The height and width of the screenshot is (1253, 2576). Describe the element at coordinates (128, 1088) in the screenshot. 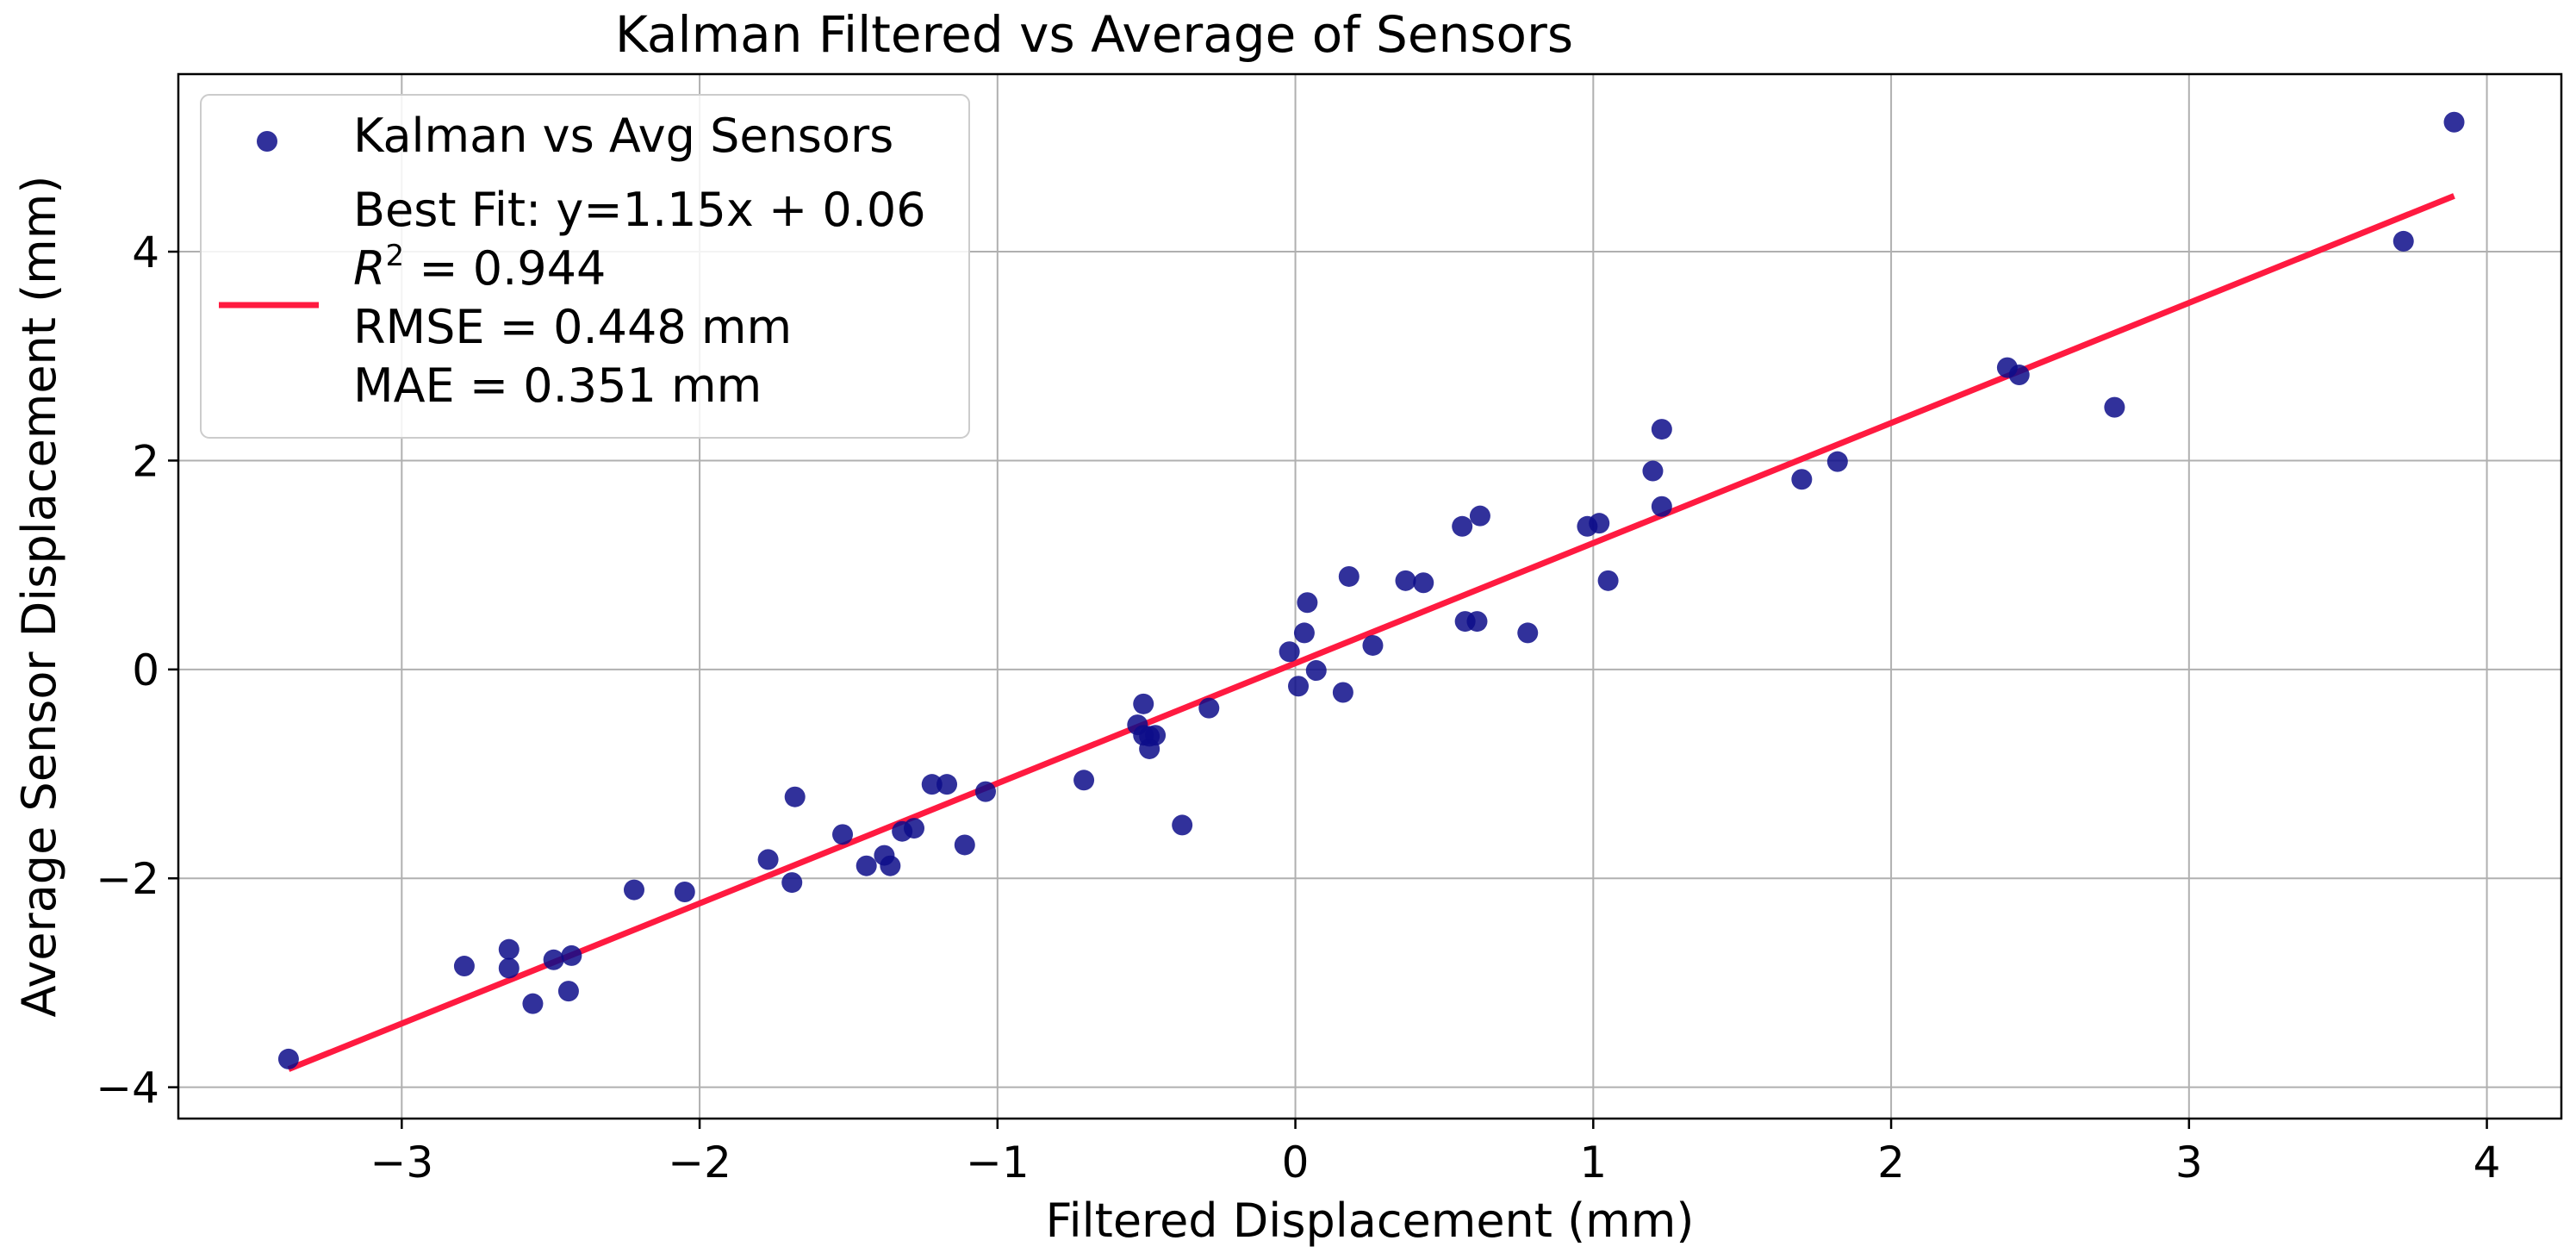

I see `y-tick-label: −4` at that location.